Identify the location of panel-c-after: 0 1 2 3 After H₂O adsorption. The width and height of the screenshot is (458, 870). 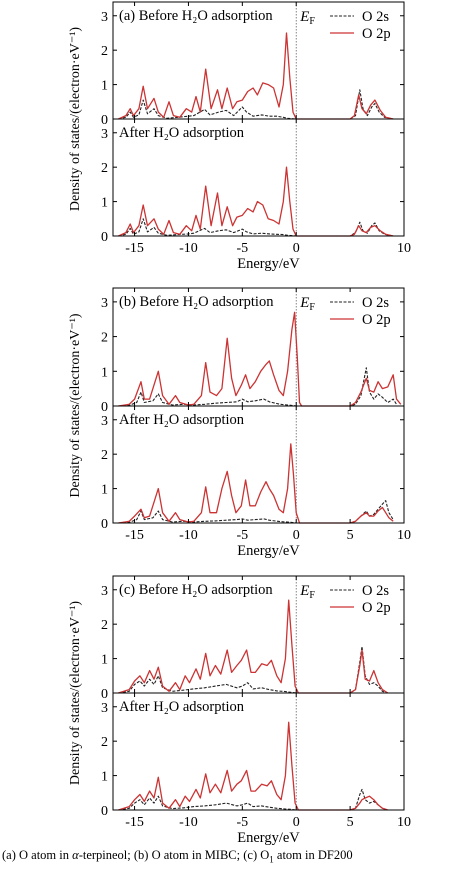
(253, 756).